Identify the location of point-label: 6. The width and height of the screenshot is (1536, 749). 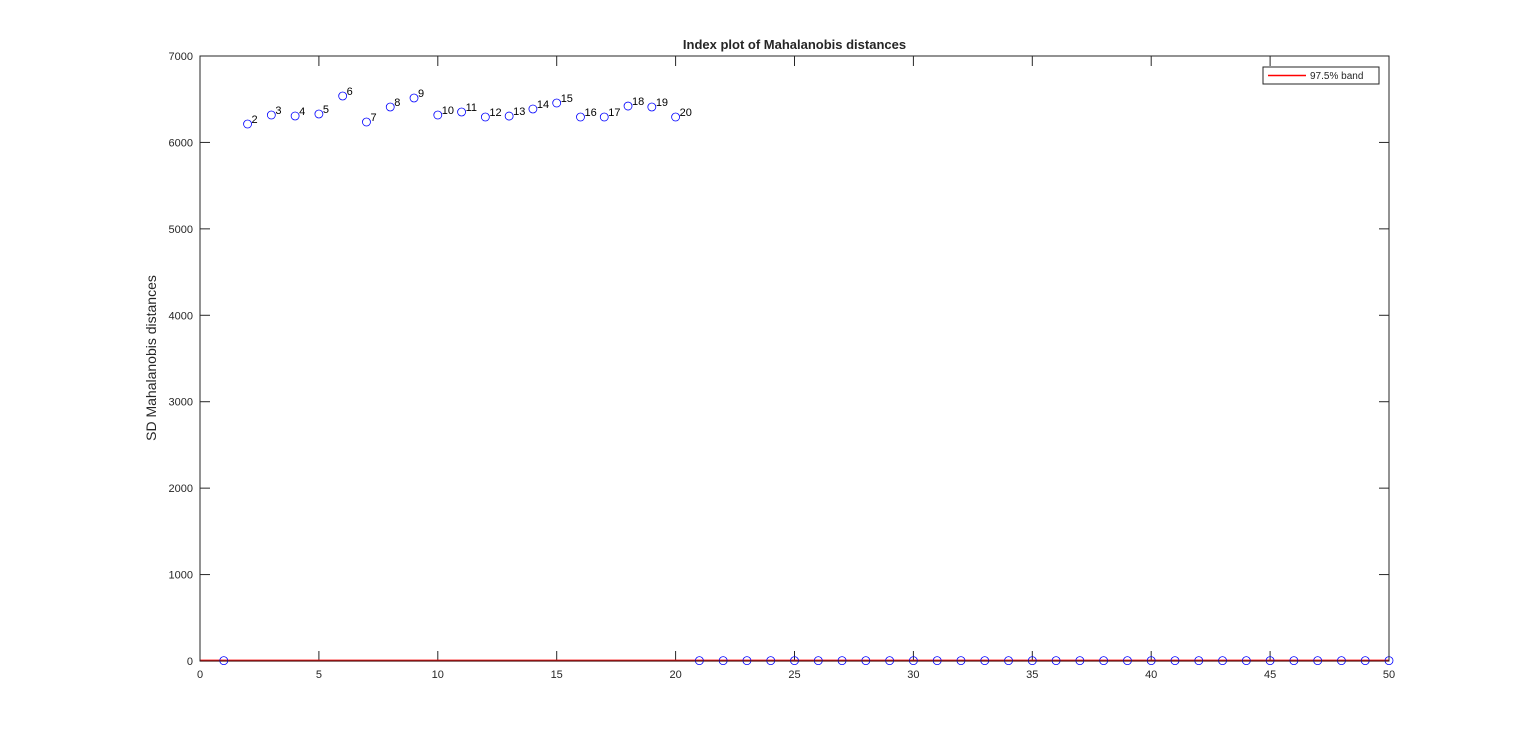
(350, 92).